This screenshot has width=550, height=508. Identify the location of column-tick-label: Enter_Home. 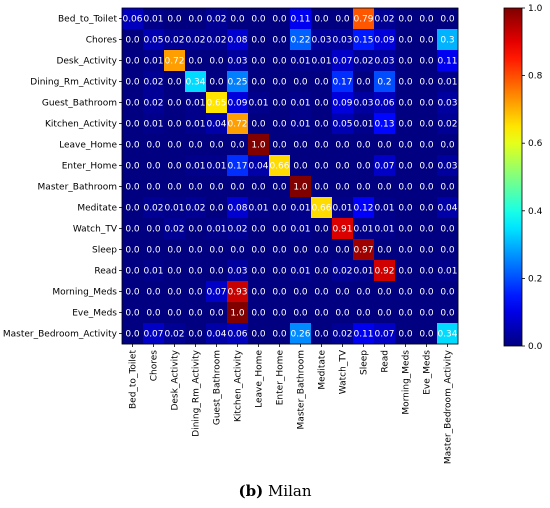
(281, 378).